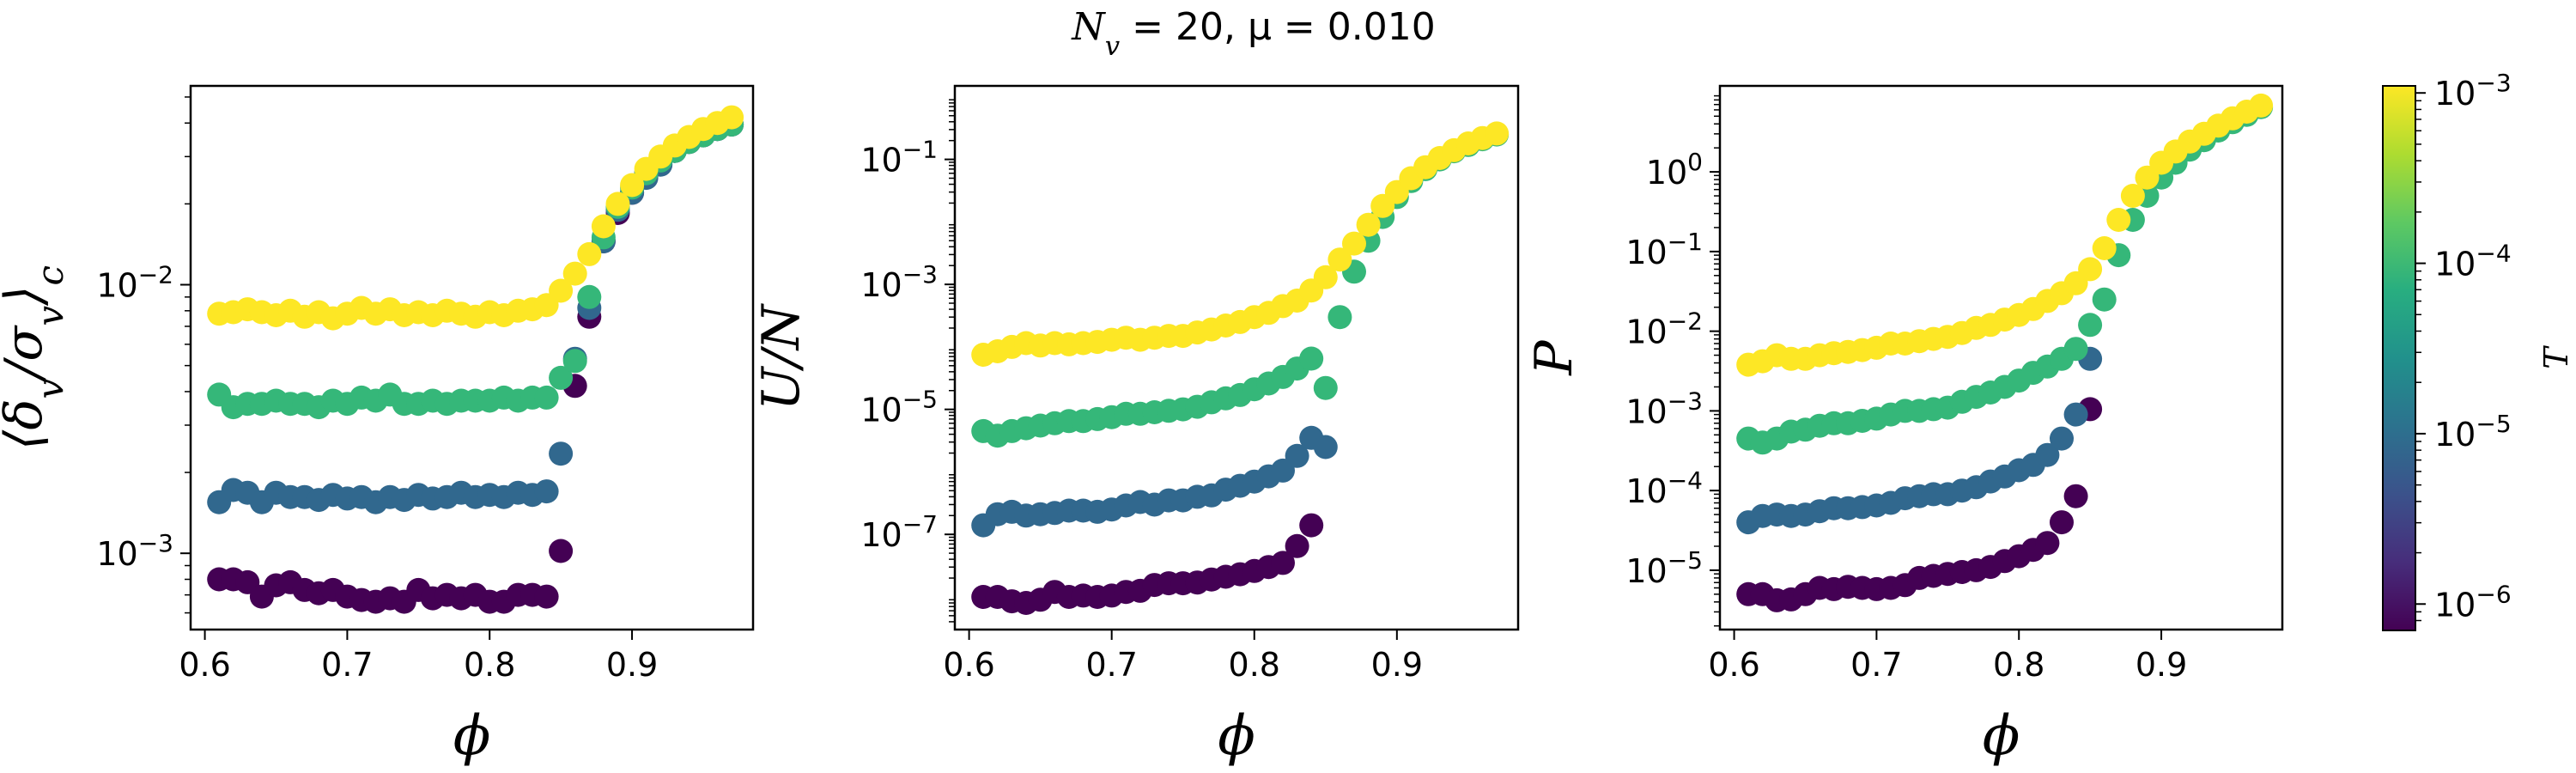  What do you see at coordinates (2473, 602) in the screenshot?
I see `colorbar-tick-label: 10⁻⁶` at bounding box center [2473, 602].